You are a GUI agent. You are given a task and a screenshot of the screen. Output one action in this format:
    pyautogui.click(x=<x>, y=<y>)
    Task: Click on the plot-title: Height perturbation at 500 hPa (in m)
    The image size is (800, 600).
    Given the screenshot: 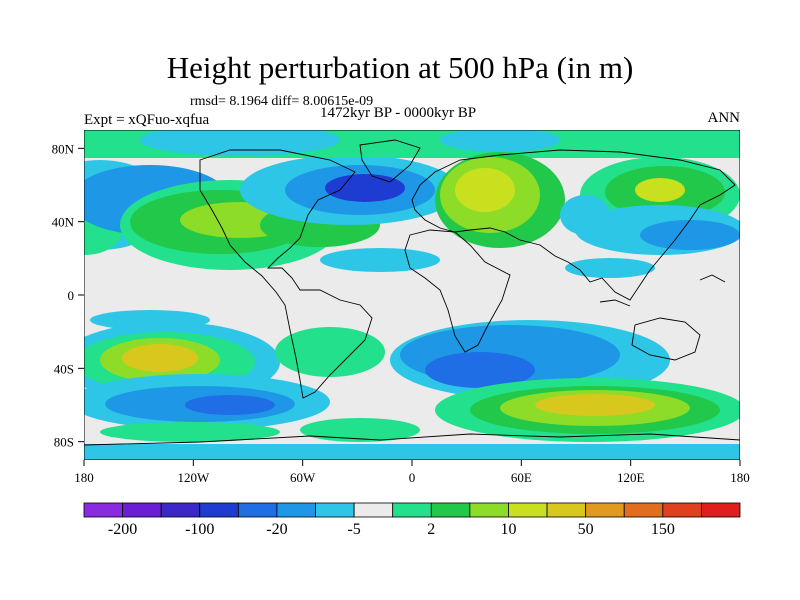 What is the action you would take?
    pyautogui.click(x=400, y=67)
    